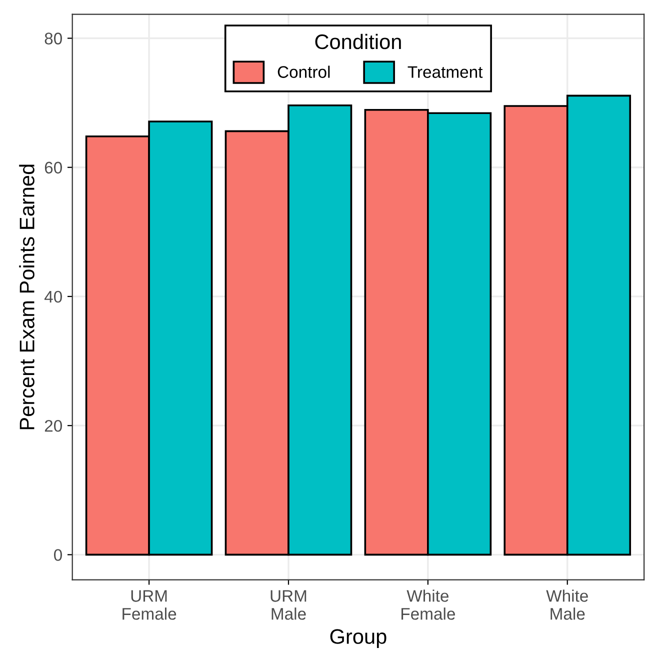 The width and height of the screenshot is (646, 653). What do you see at coordinates (358, 42) in the screenshot?
I see `legend-title: Condition` at bounding box center [358, 42].